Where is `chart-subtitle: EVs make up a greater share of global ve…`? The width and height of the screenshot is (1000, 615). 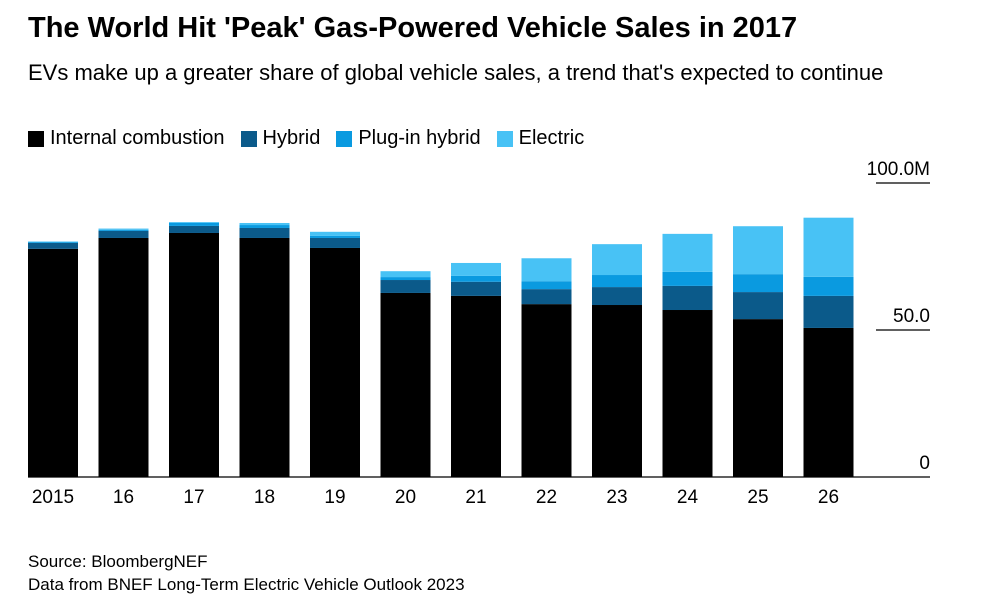 chart-subtitle: EVs make up a greater share of global ve… is located at coordinates (456, 72).